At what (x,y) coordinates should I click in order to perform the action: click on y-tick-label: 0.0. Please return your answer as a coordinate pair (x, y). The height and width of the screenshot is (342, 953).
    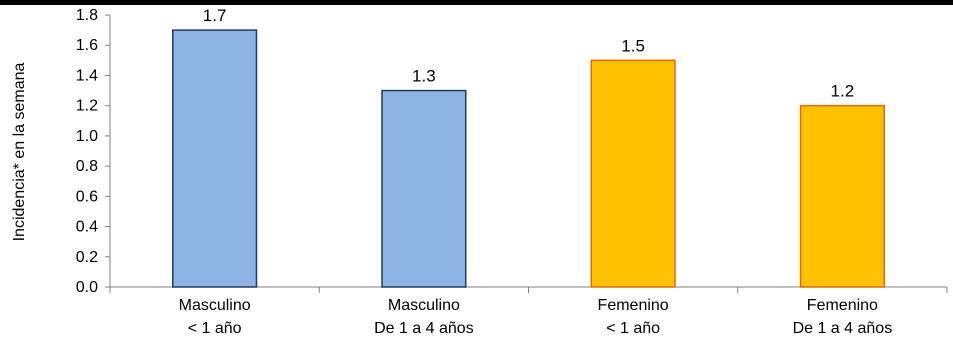
    Looking at the image, I should click on (87, 287).